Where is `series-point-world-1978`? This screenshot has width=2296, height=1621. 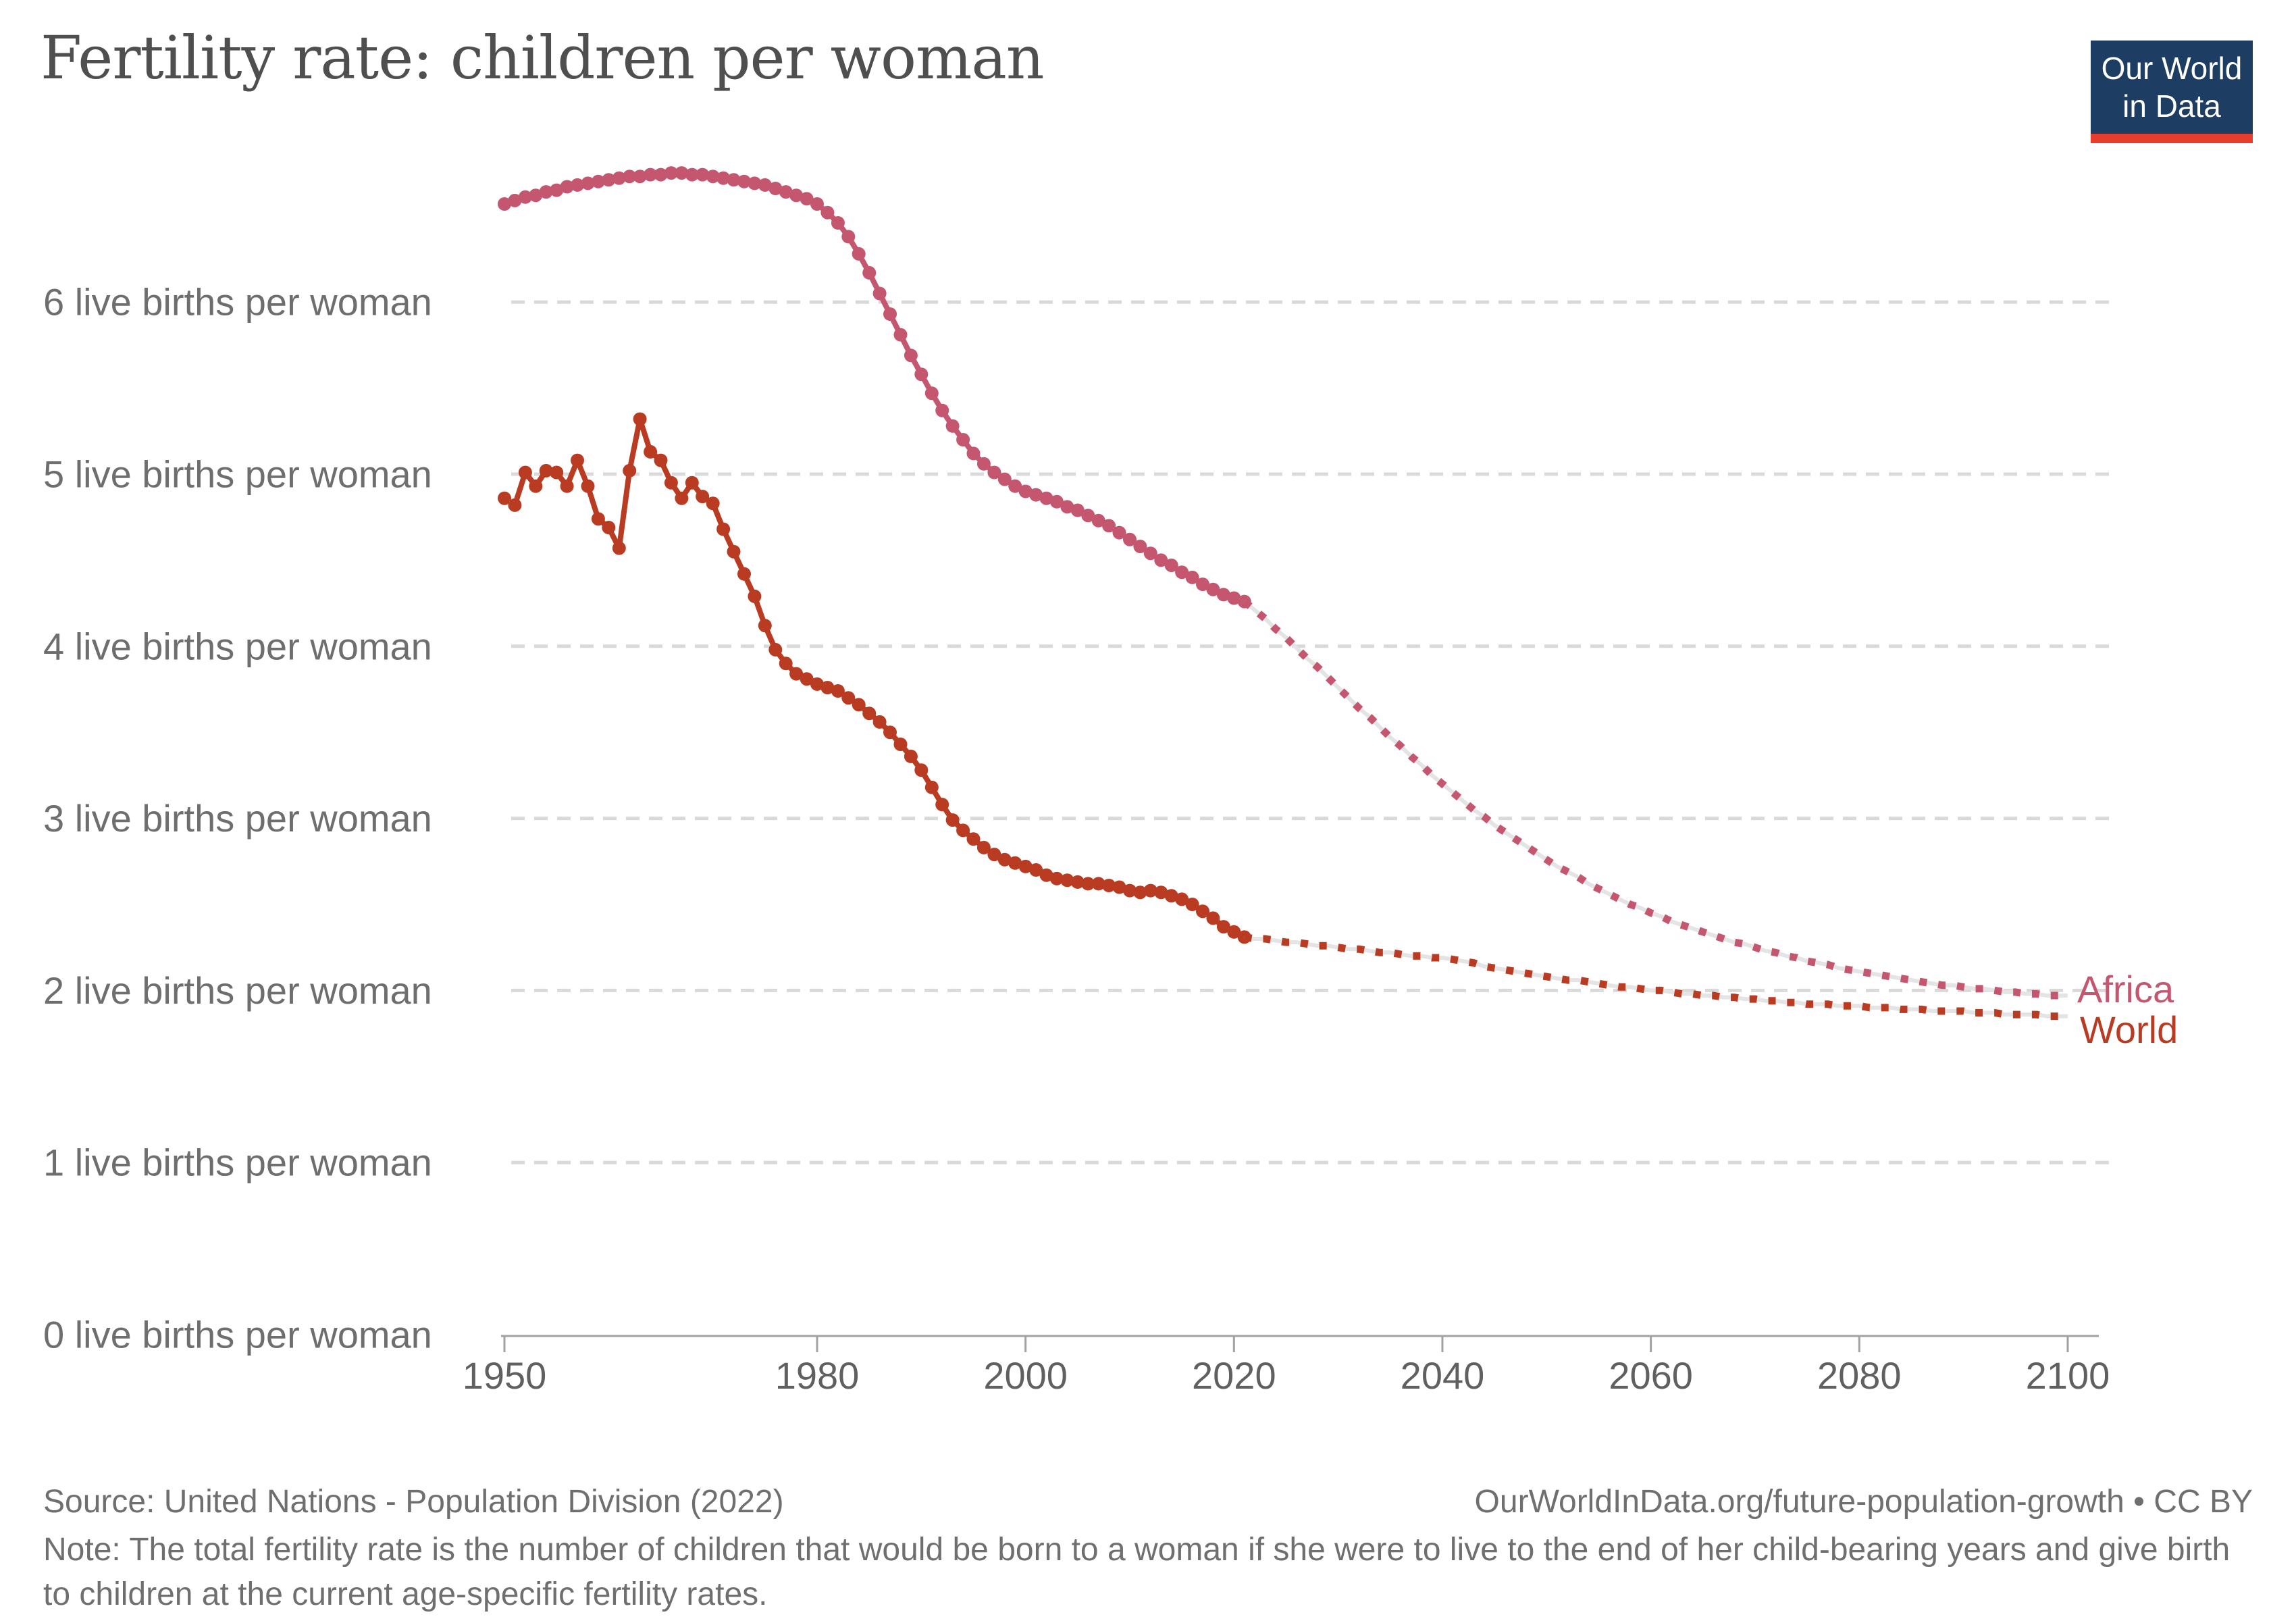 series-point-world-1978 is located at coordinates (796, 674).